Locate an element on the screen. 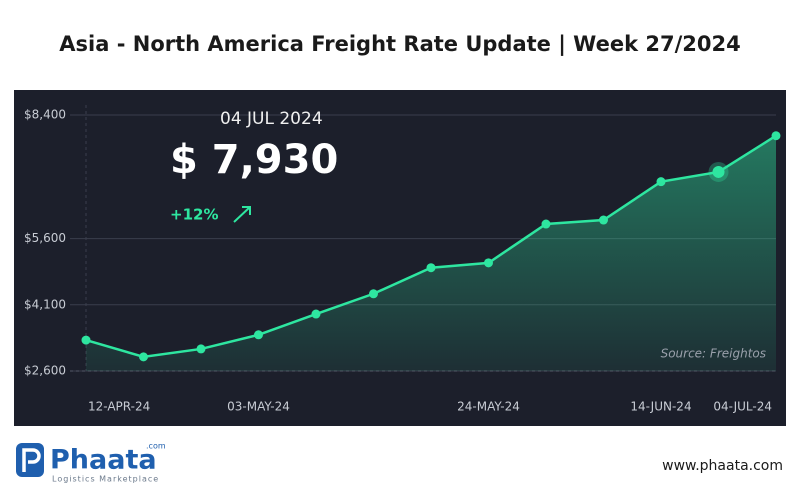  brand-name: Phaata is located at coordinates (103, 460).